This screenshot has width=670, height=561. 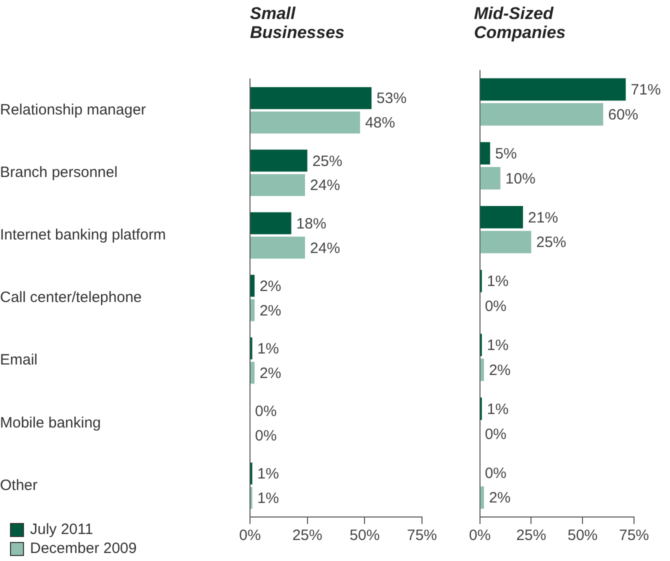 I want to click on y-tick-label: Email, so click(x=19, y=360).